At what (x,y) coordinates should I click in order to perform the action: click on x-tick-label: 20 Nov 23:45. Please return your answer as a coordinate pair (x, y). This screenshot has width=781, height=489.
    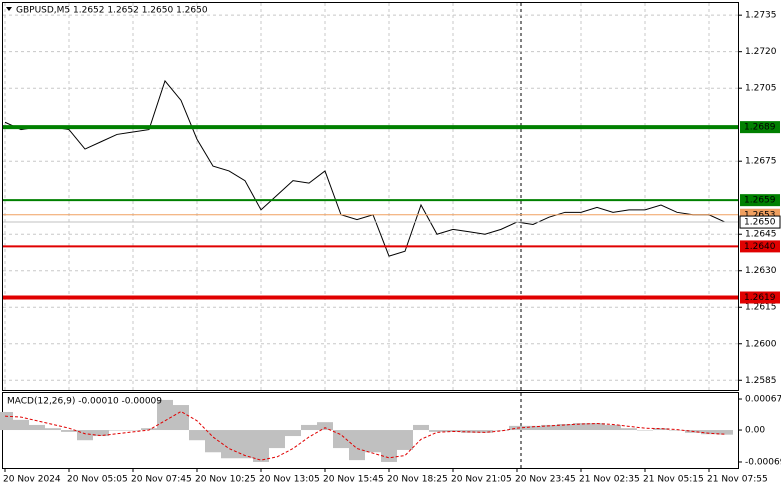
    Looking at the image, I should click on (545, 480).